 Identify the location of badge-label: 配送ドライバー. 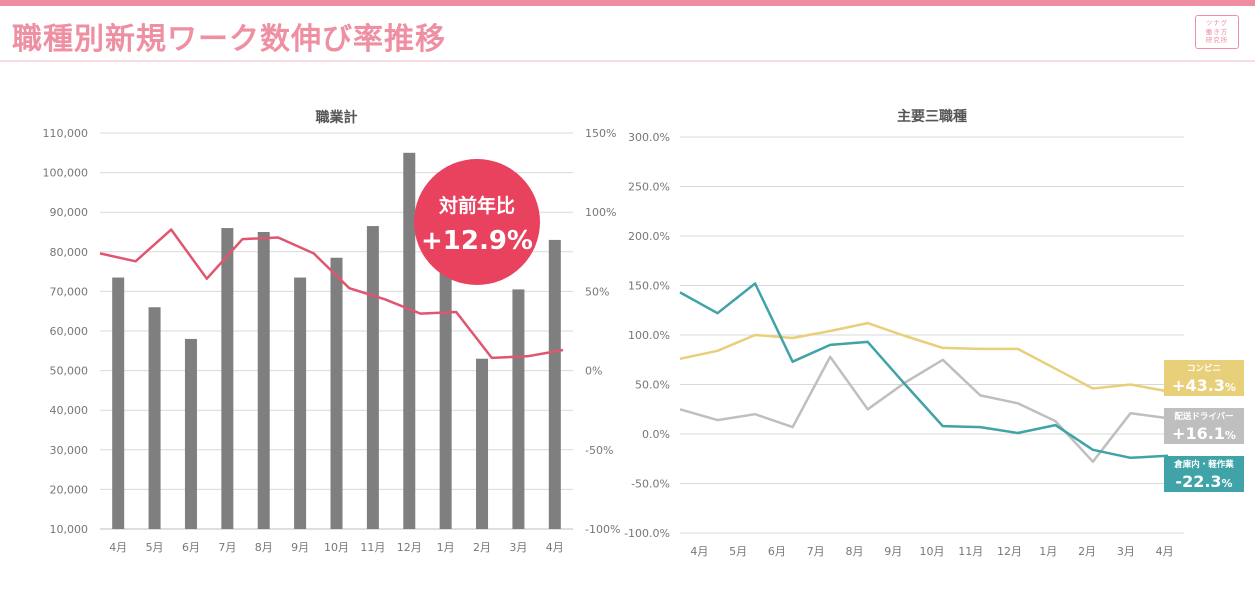
(1203, 416).